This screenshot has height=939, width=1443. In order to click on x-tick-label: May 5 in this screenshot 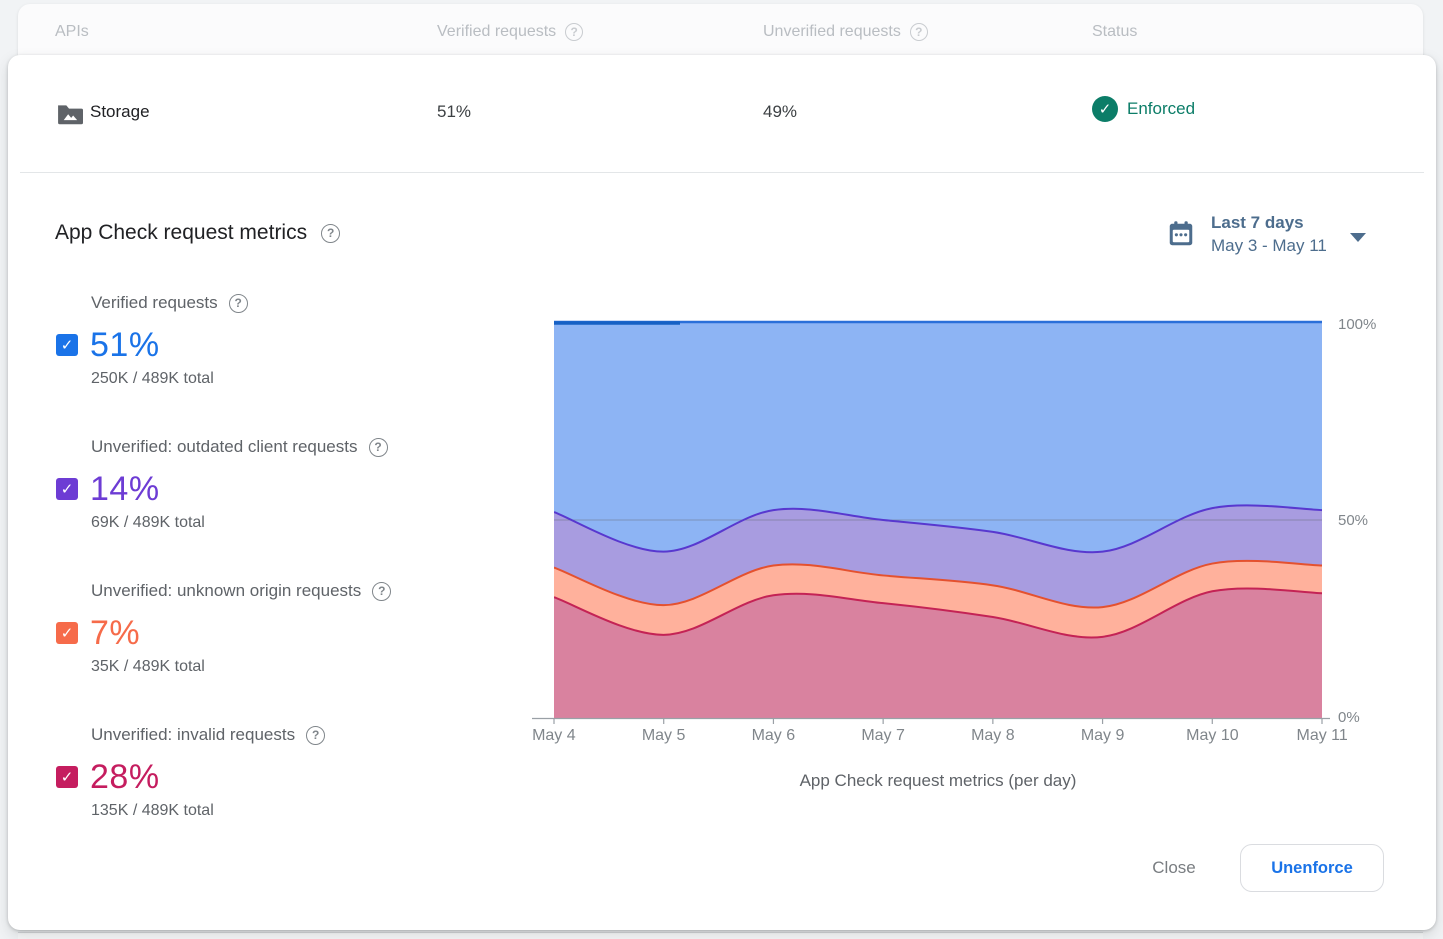, I will do `click(663, 735)`.